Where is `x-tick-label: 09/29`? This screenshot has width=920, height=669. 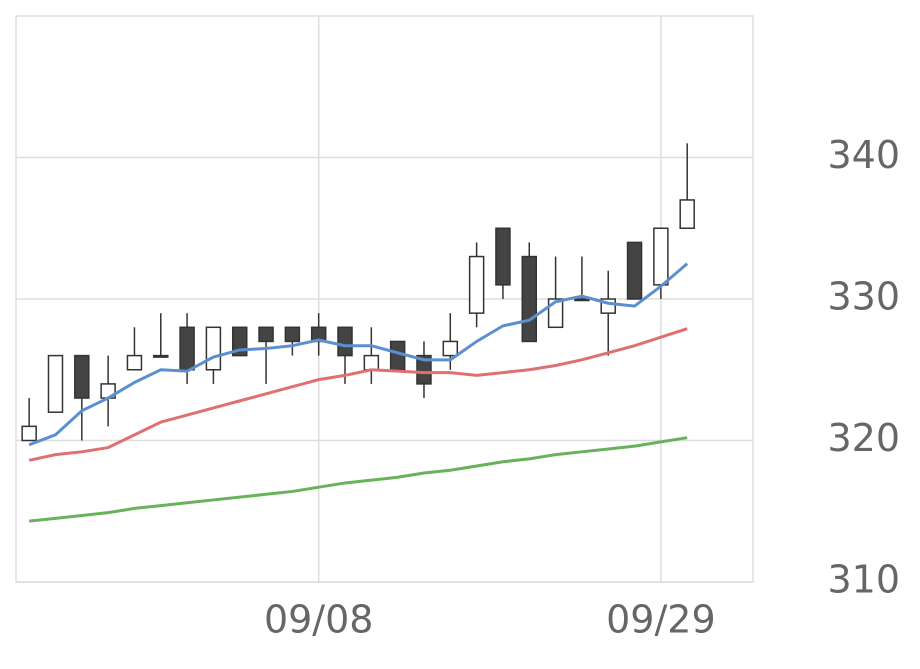
x-tick-label: 09/29 is located at coordinates (661, 620).